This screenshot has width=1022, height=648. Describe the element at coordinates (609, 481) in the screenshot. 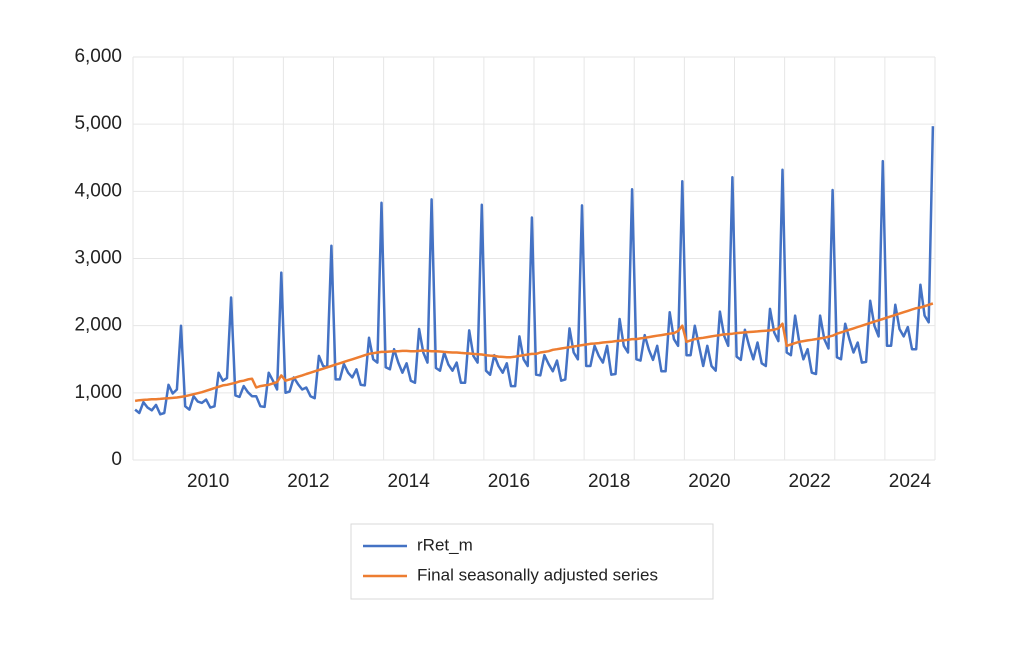

I see `x-tick-label: 2018` at that location.